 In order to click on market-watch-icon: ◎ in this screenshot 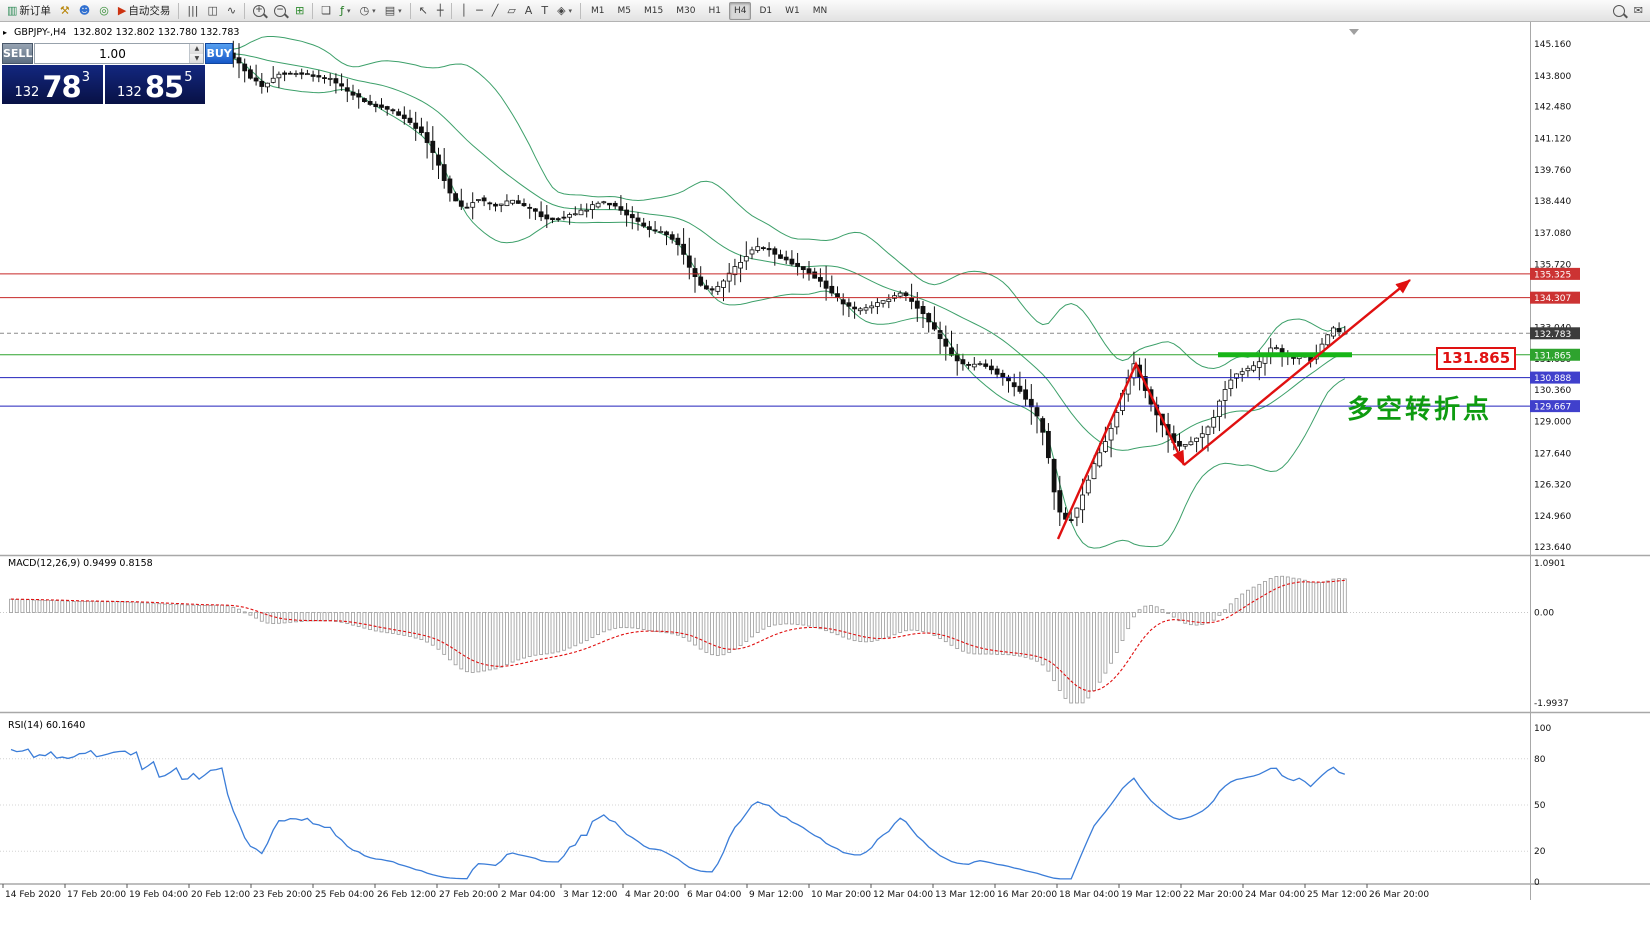, I will do `click(104, 11)`.